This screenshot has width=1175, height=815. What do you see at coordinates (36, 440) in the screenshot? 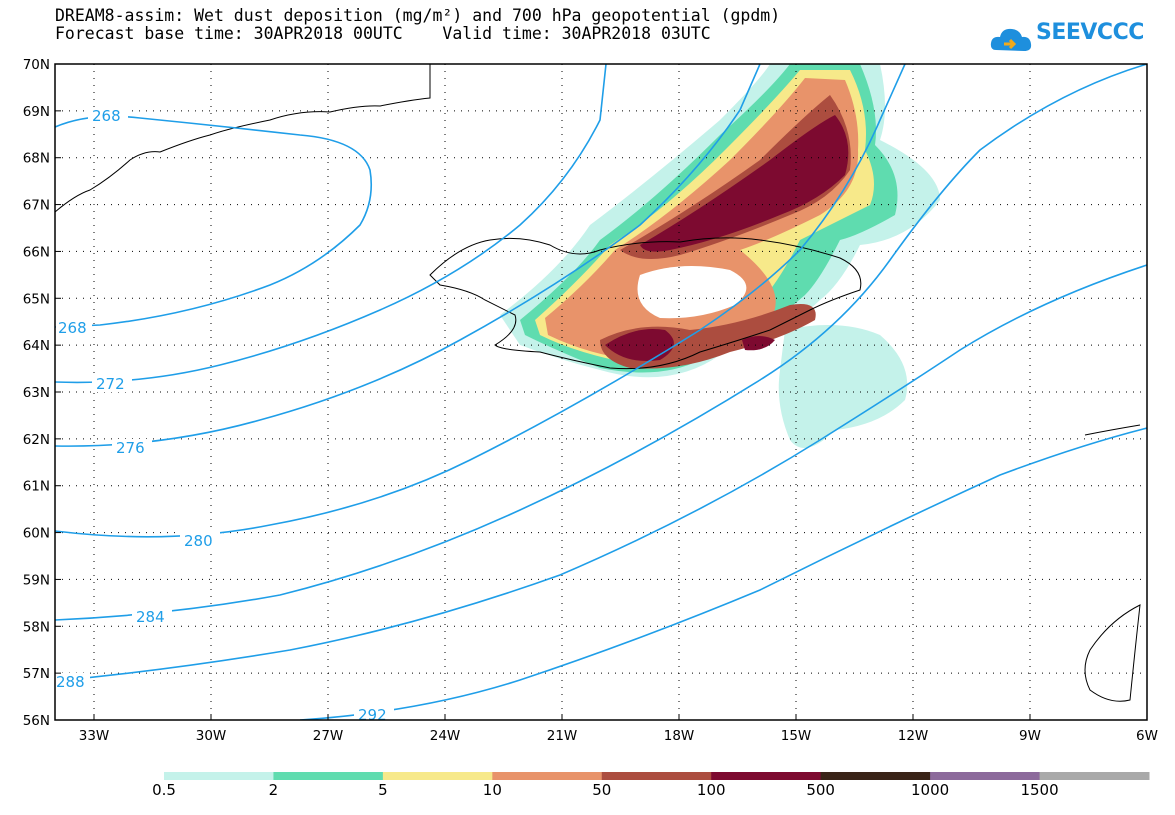
I see `lat-label: 62N` at bounding box center [36, 440].